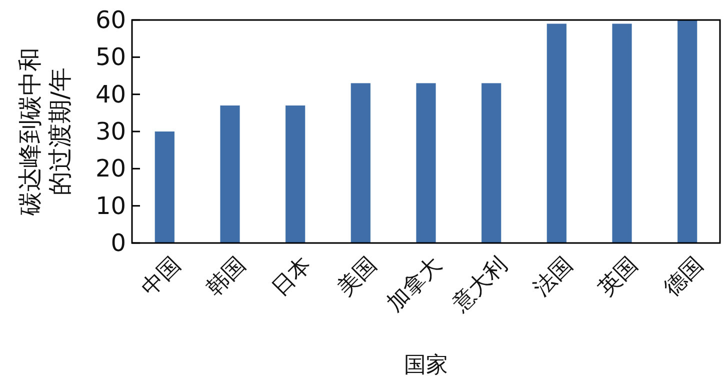  What do you see at coordinates (110, 20) in the screenshot?
I see `y-tick-label: 60` at bounding box center [110, 20].